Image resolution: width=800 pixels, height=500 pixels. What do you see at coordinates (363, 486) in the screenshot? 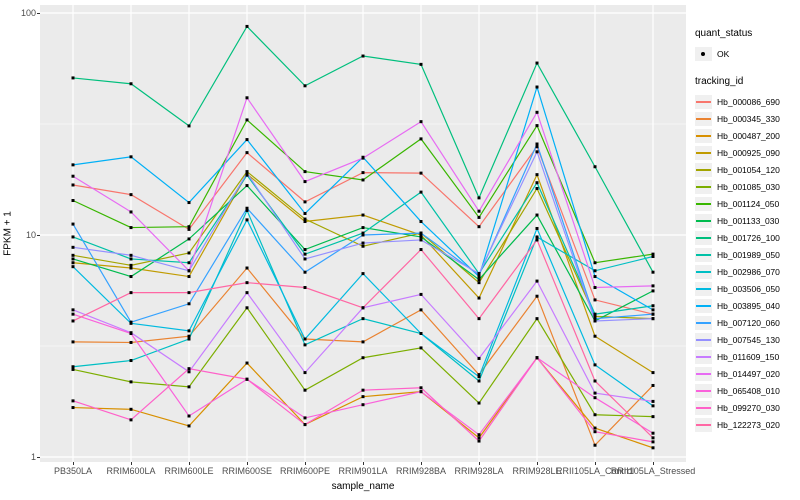
I see `x-axis-title: sample_name` at bounding box center [363, 486].